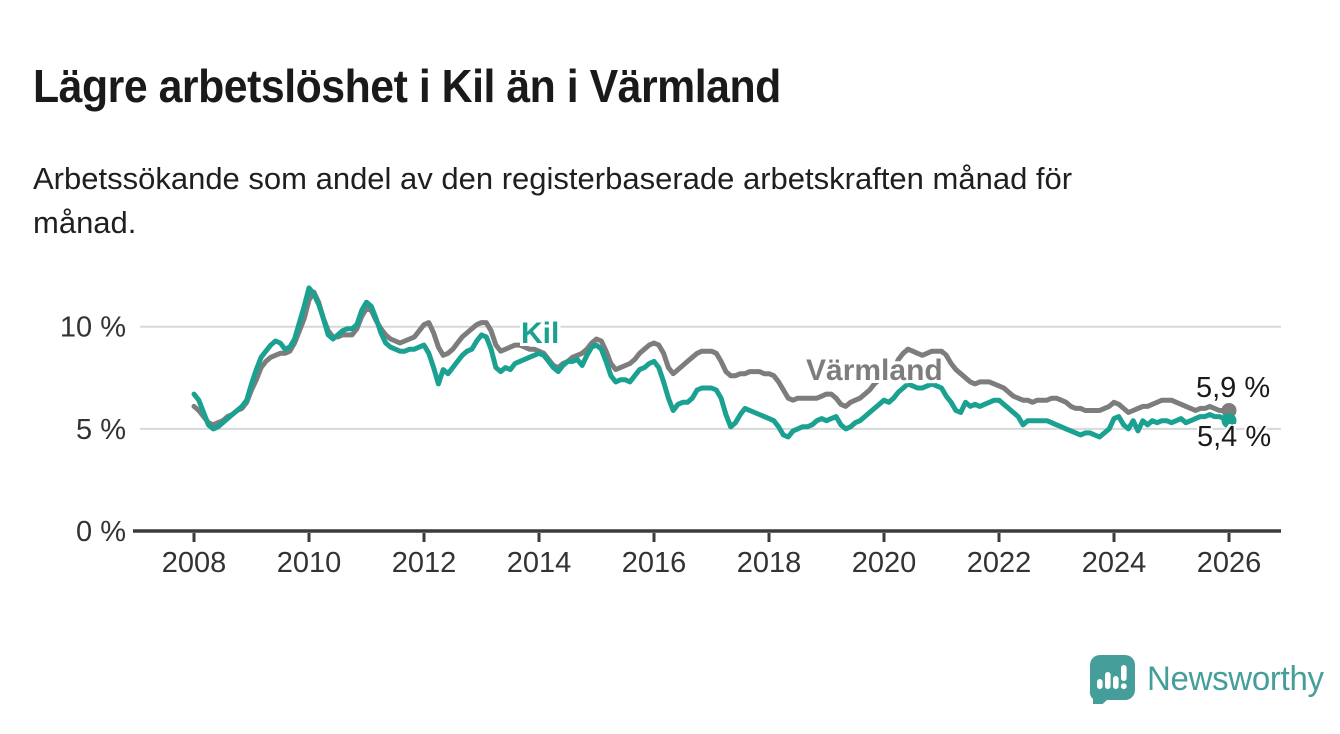 The height and width of the screenshot is (734, 1340). Describe the element at coordinates (539, 563) in the screenshot. I see `x-tick-label-2014: 2014` at that location.